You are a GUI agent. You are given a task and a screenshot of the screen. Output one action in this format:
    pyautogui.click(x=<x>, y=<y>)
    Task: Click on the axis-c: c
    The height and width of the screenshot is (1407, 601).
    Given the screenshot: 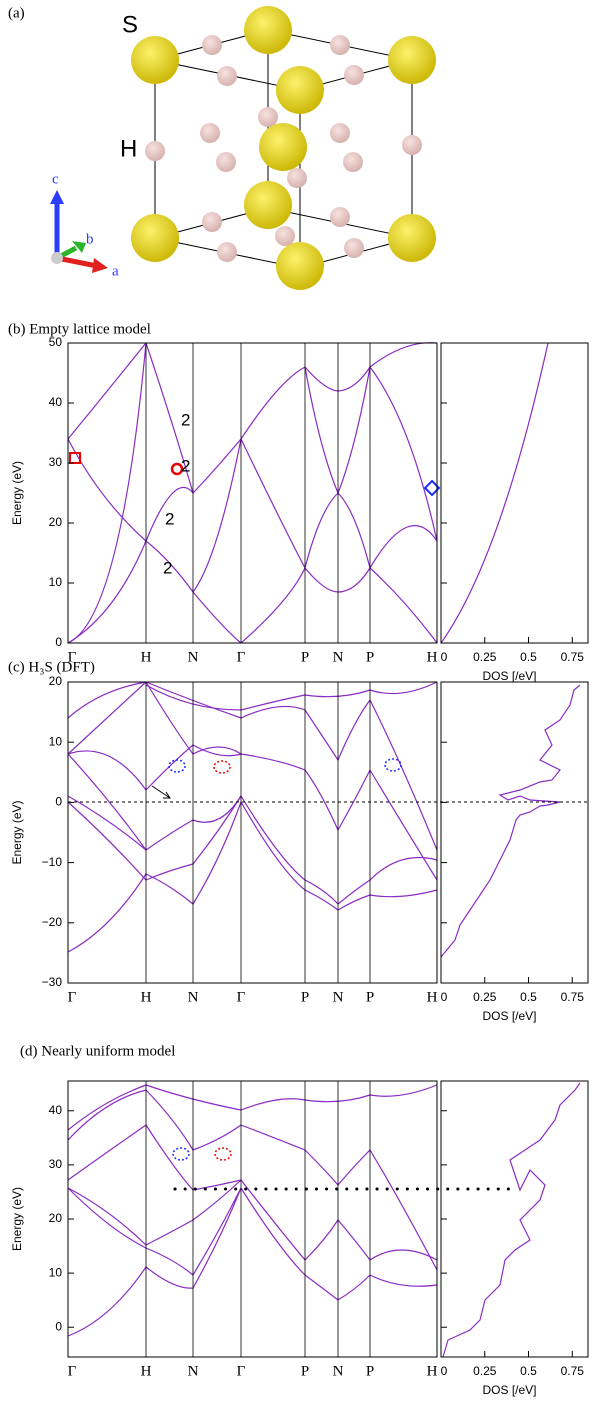 What is the action you would take?
    pyautogui.click(x=55, y=179)
    